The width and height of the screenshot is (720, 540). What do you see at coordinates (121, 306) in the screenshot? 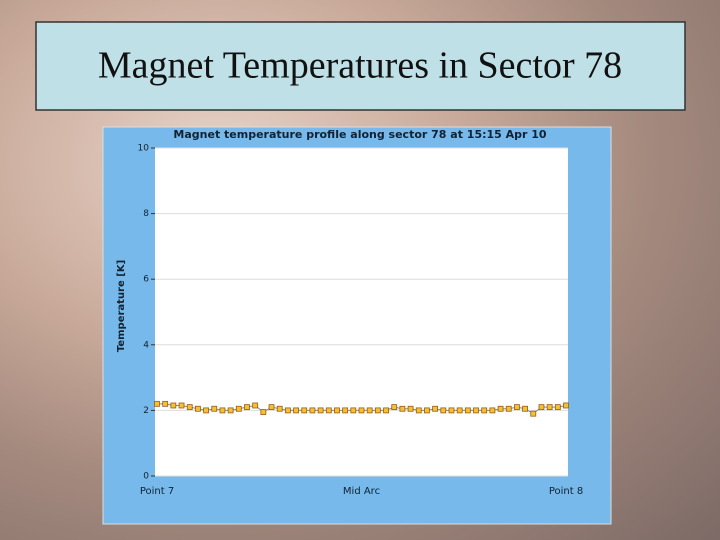
I see `y-axis-label: Temperature [K]` at bounding box center [121, 306].